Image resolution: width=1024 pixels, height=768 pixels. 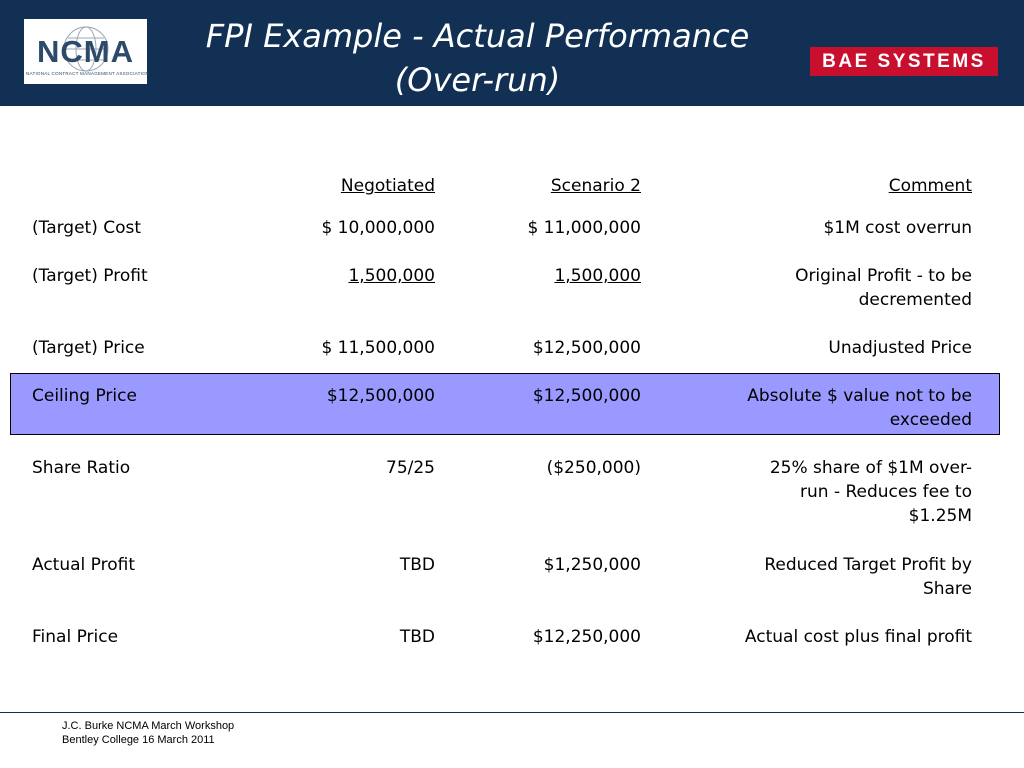 What do you see at coordinates (88, 73) in the screenshot?
I see `ncma-logo-subtext: NATIONAL CONTRACT MANAGEMENT ASSOCIATION` at bounding box center [88, 73].